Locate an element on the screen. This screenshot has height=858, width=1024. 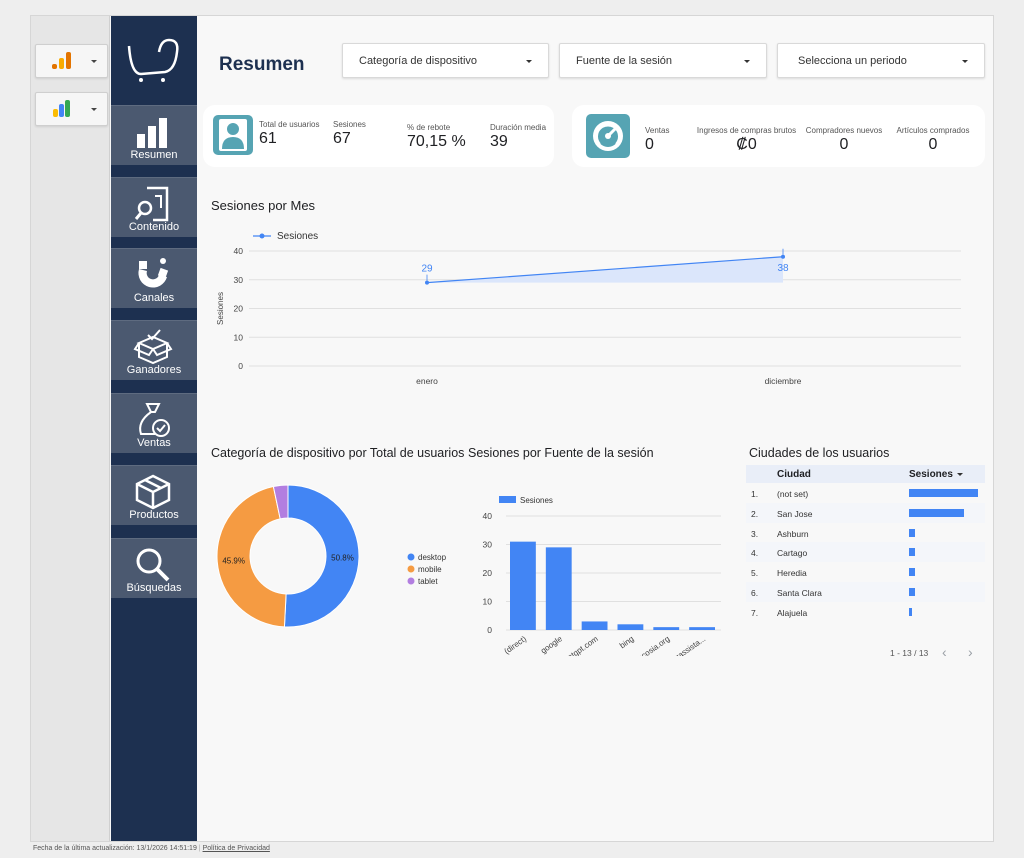
kpi-new-buyers: Compradores nuevos 0 is located at coordinates (844, 140).